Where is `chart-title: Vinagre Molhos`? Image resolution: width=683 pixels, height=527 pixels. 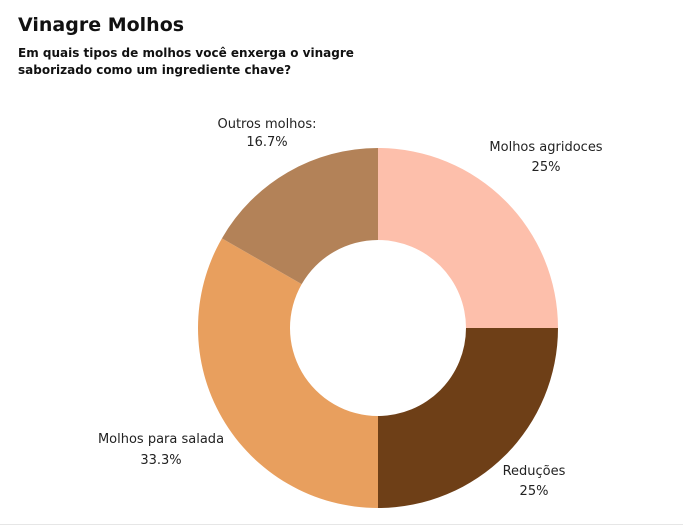
chart-title: Vinagre Molhos is located at coordinates (101, 25).